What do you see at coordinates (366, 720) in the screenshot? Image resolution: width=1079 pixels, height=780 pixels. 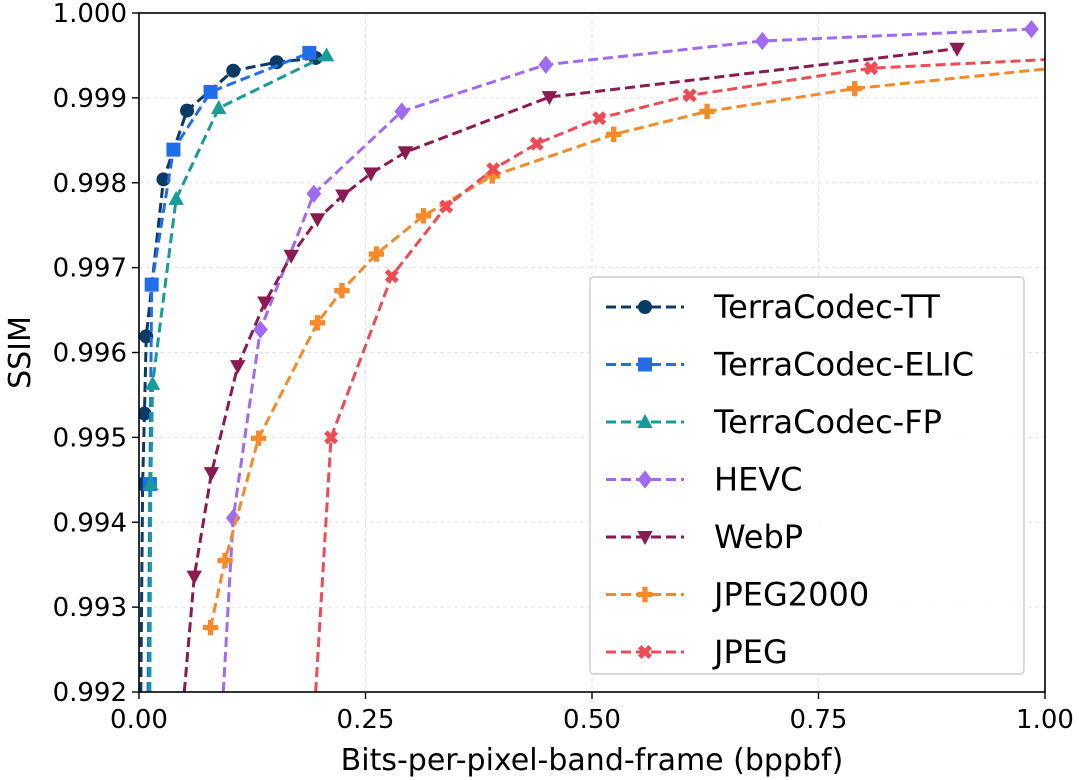 I see `x-tick-label: 0.25` at bounding box center [366, 720].